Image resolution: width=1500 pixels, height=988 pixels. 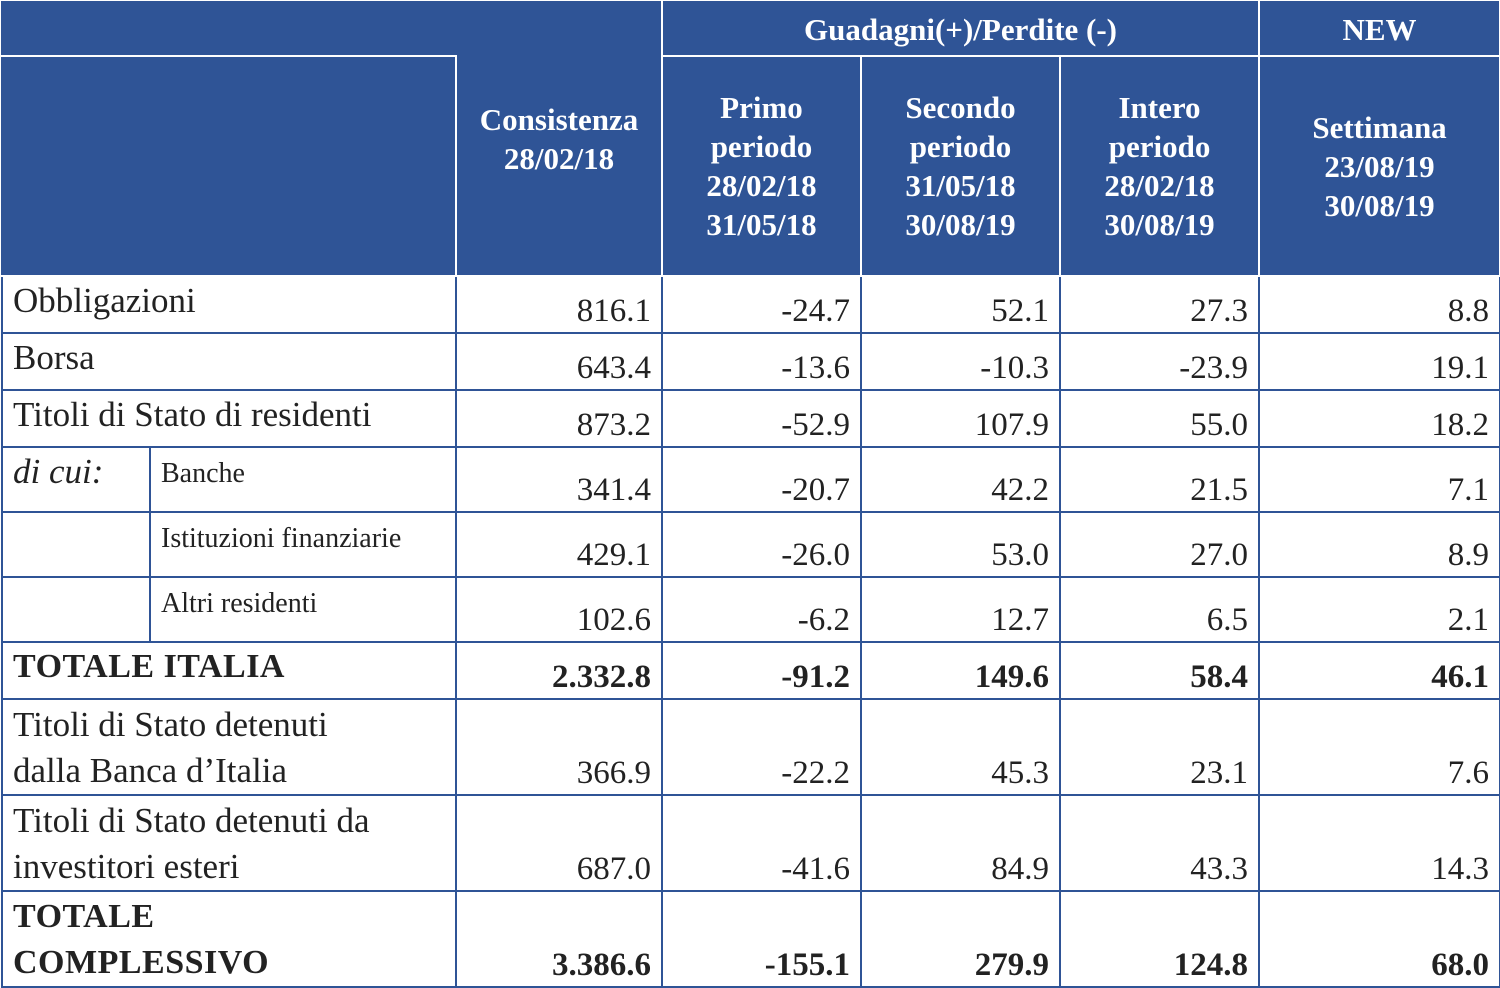 I want to click on row-label: Borsa, so click(x=229, y=361).